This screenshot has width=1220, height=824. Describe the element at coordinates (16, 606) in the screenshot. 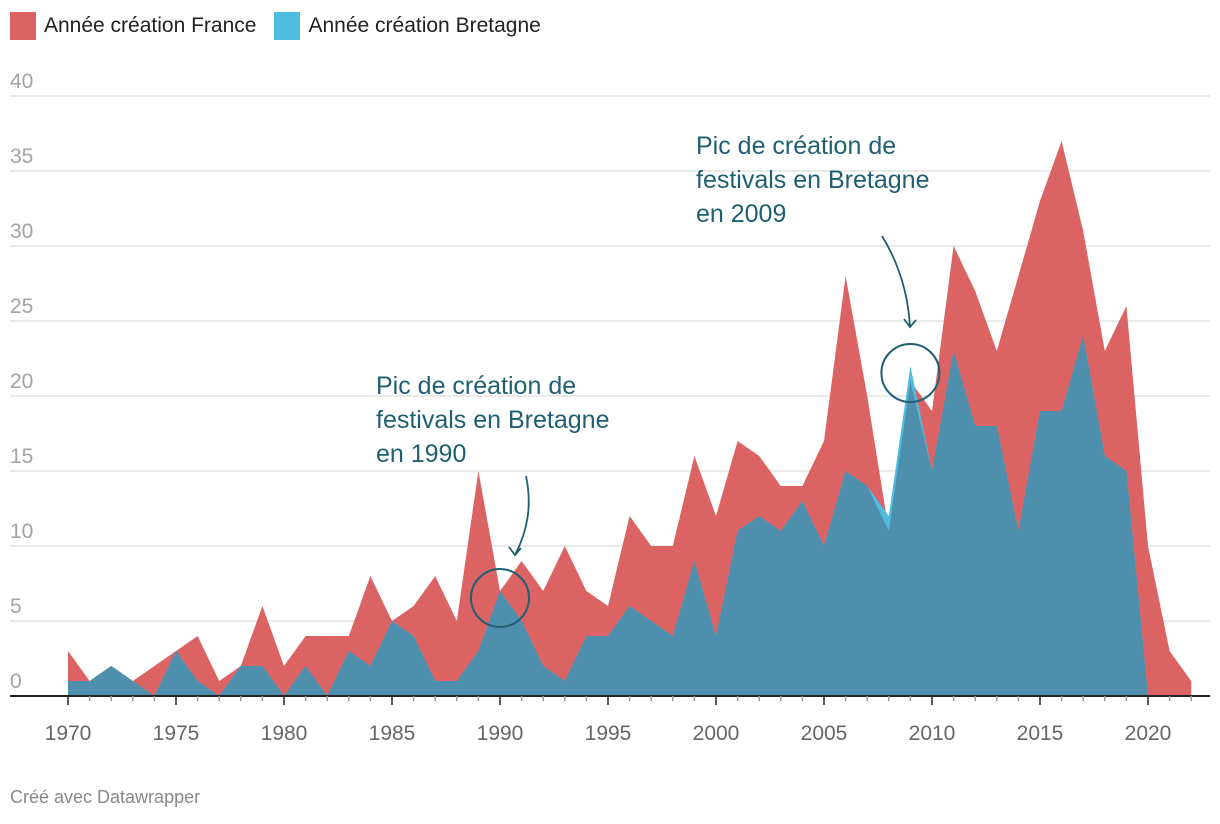

I see `y-tick-label-5: 5` at that location.